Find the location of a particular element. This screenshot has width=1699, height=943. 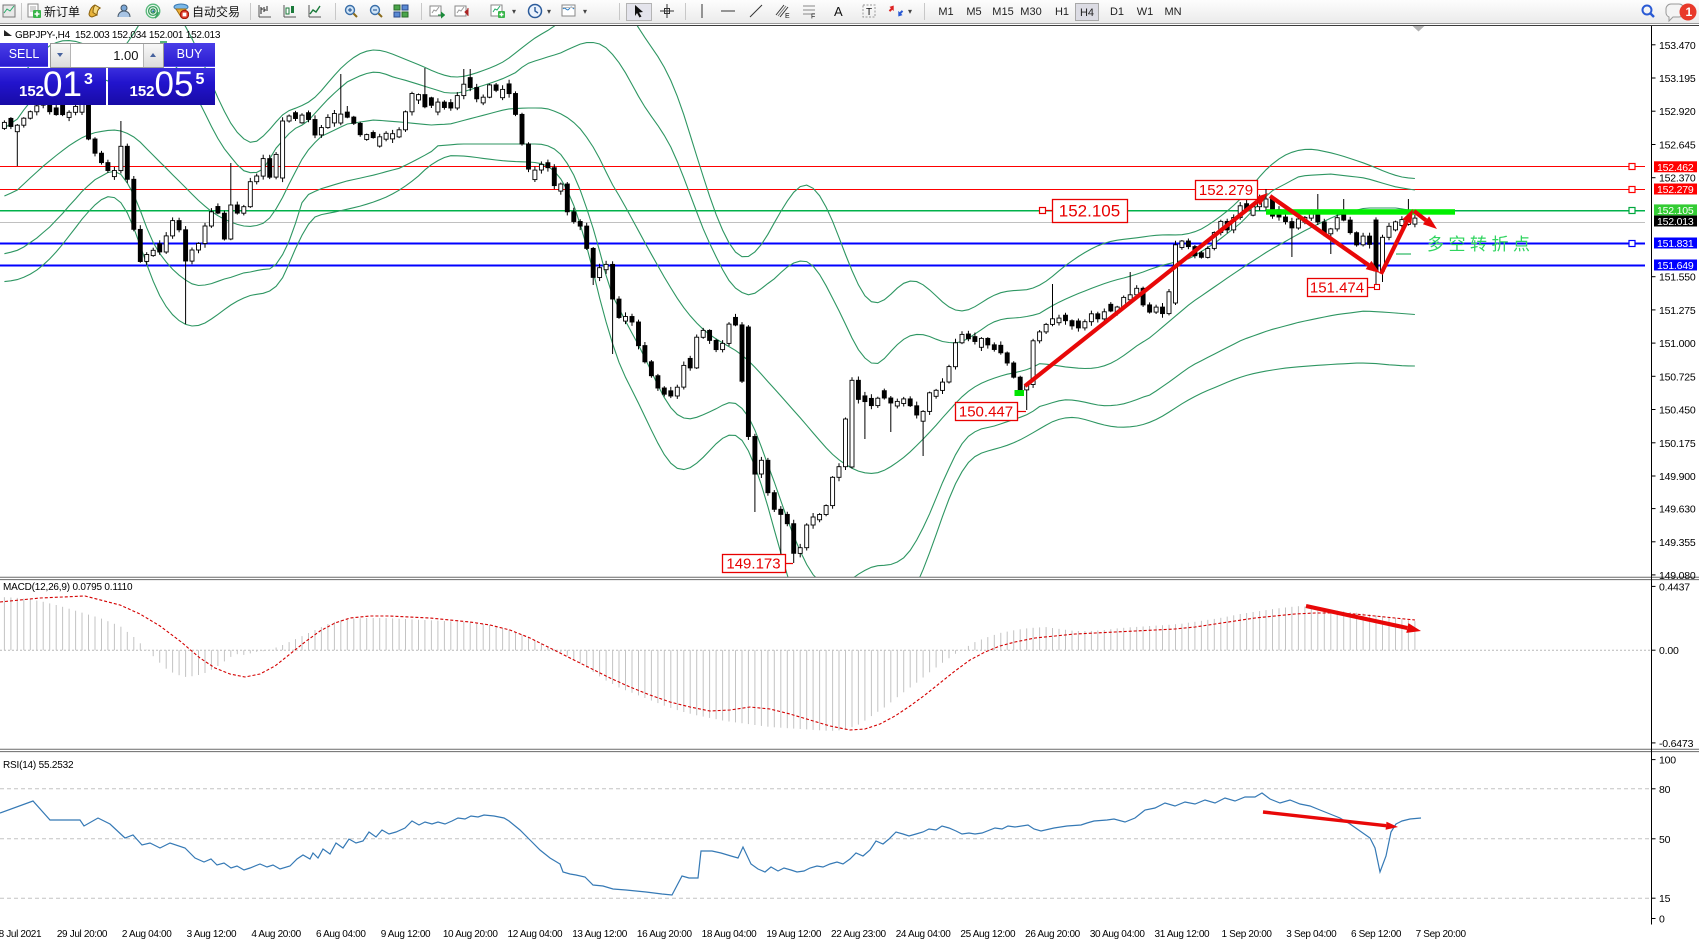

svg-text: 149.080 is located at coordinates (1677, 576).